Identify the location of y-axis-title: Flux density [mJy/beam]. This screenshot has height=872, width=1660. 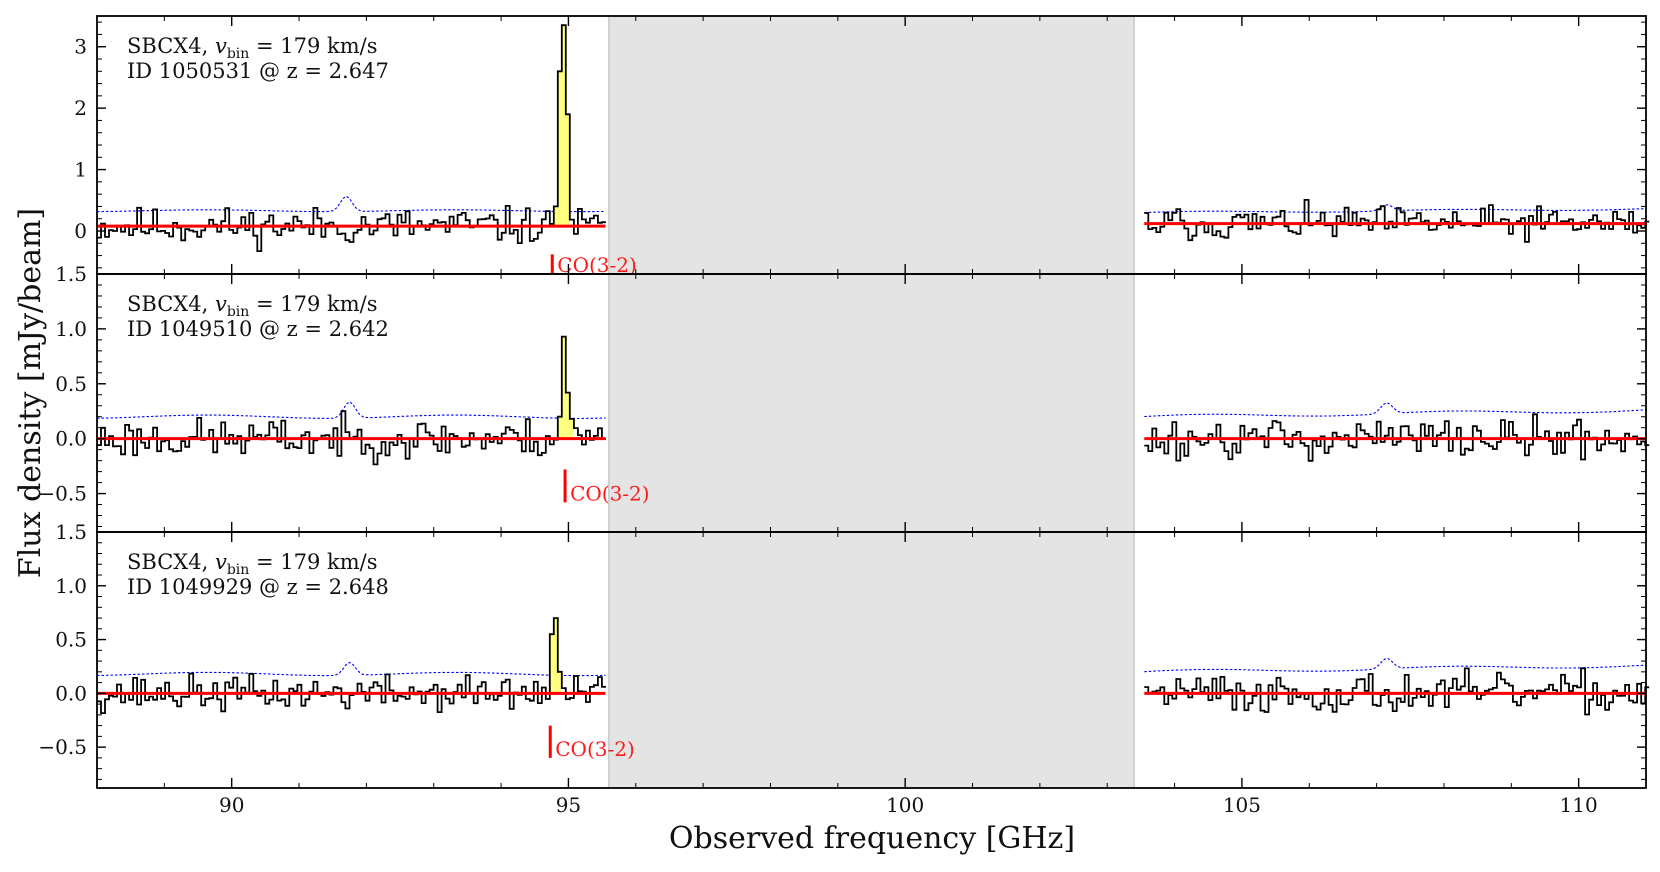
(30, 393).